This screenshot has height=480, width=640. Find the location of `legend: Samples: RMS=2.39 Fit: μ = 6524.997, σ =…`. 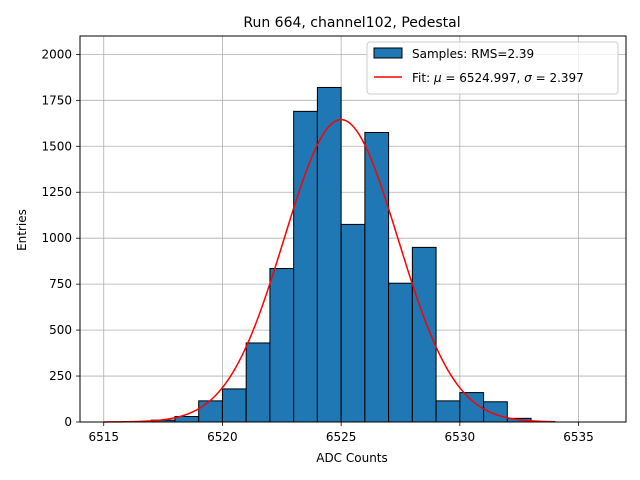

legend: Samples: RMS=2.39 Fit: μ = 6524.997, σ =… is located at coordinates (492, 68).